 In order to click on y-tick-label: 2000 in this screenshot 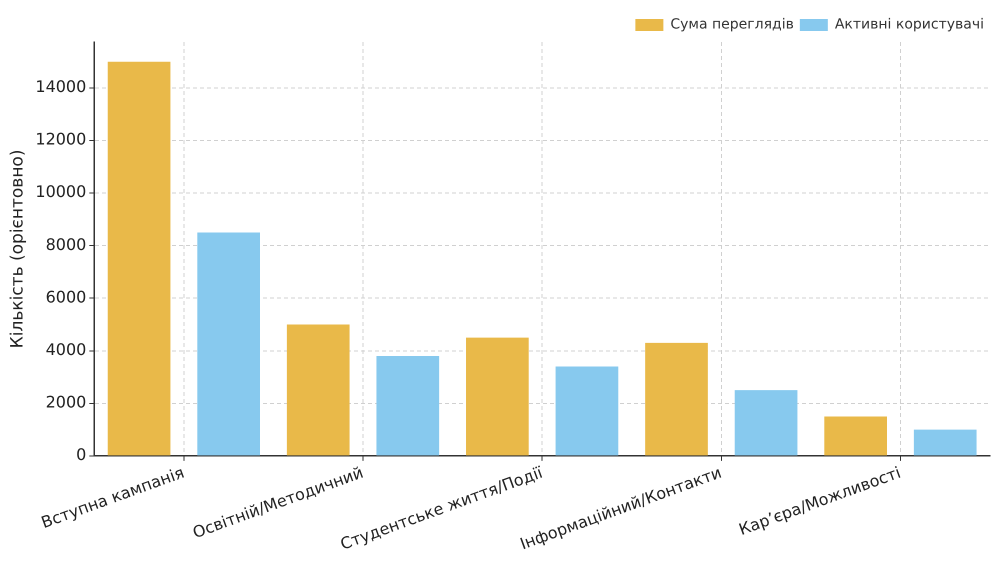, I will do `click(66, 402)`.